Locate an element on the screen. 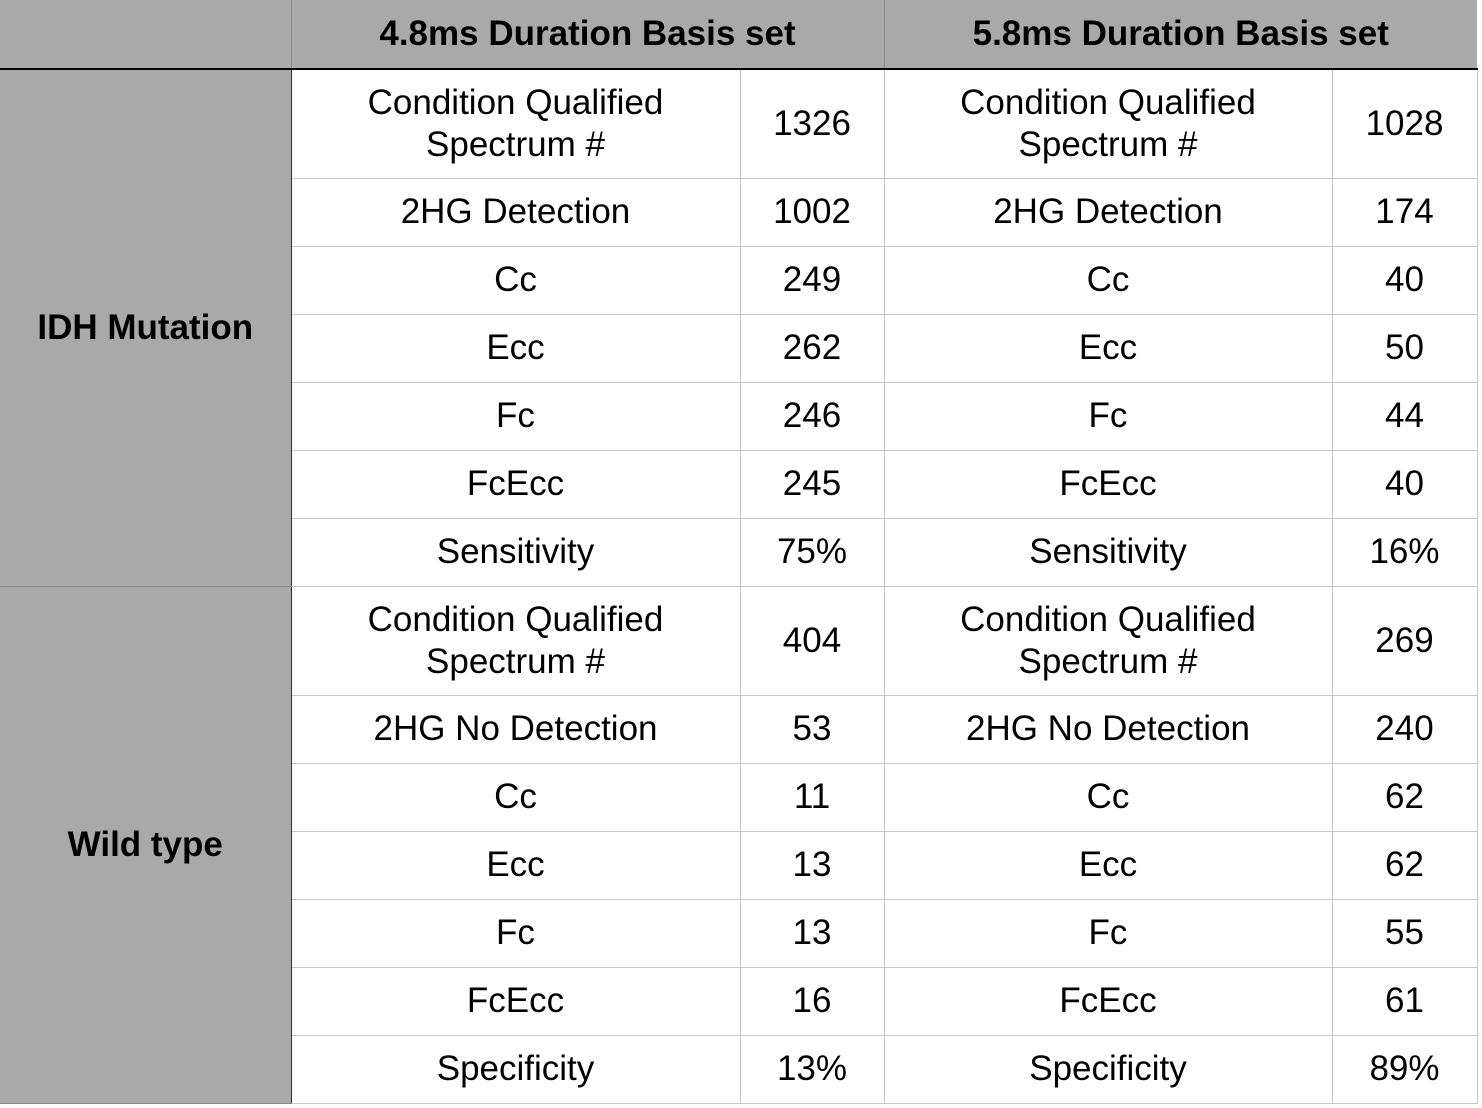 This screenshot has width=1482, height=1108. metric-5-8ms: 2HG No Detection is located at coordinates (1108, 729).